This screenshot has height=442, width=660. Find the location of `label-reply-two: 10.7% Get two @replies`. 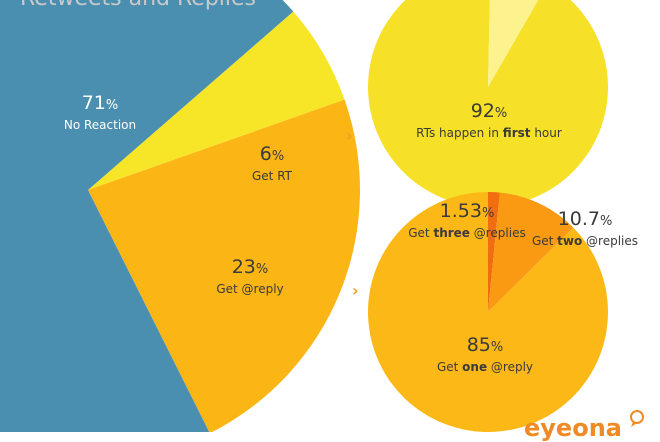

label-reply-two: 10.7% Get two @replies is located at coordinates (585, 228).